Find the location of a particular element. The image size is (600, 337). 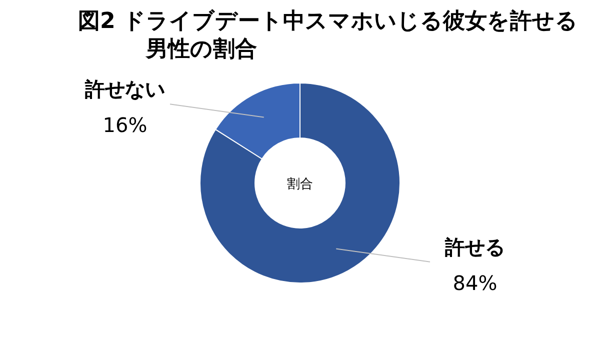

chart-title: 図2 ドライブデート中スマホいじる彼女を許せる男性の割合 is located at coordinates (328, 36).